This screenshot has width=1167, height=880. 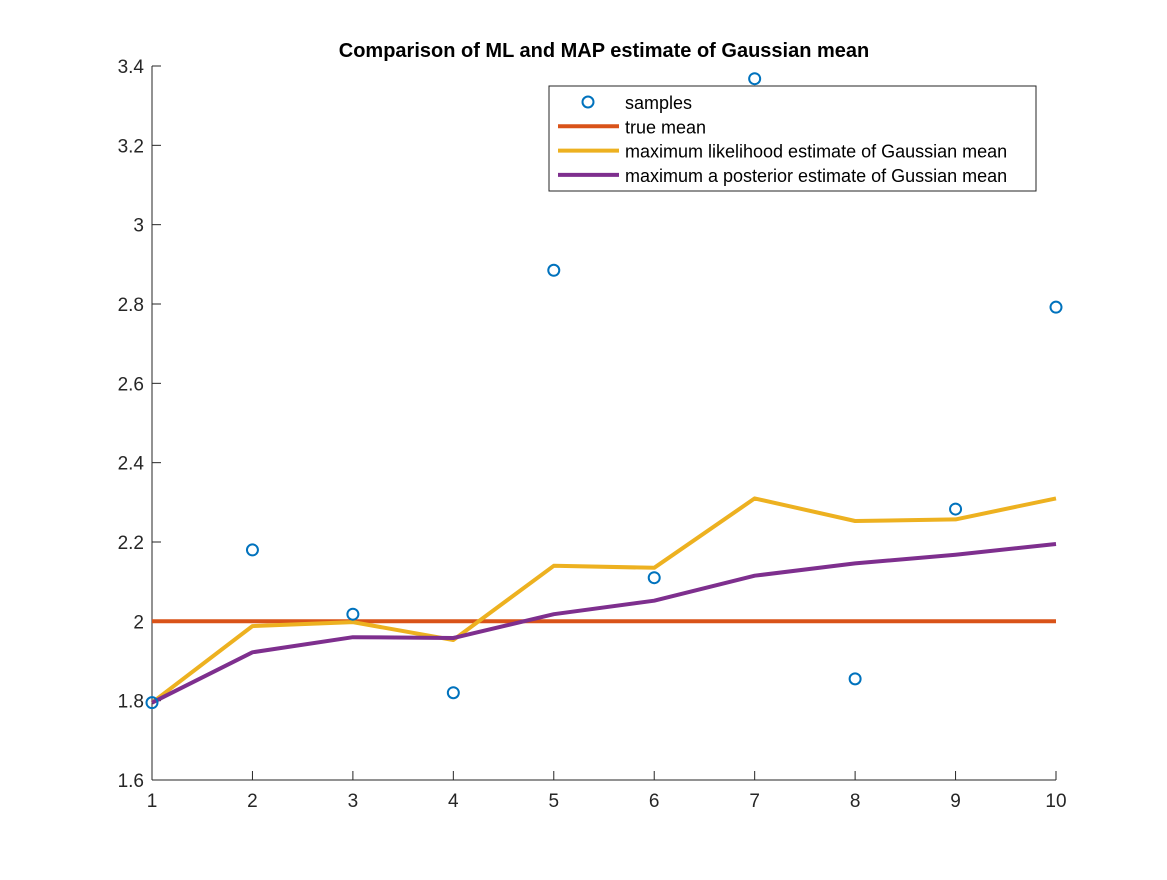 What do you see at coordinates (131, 305) in the screenshot?
I see `y-tick-label: 2.8` at bounding box center [131, 305].